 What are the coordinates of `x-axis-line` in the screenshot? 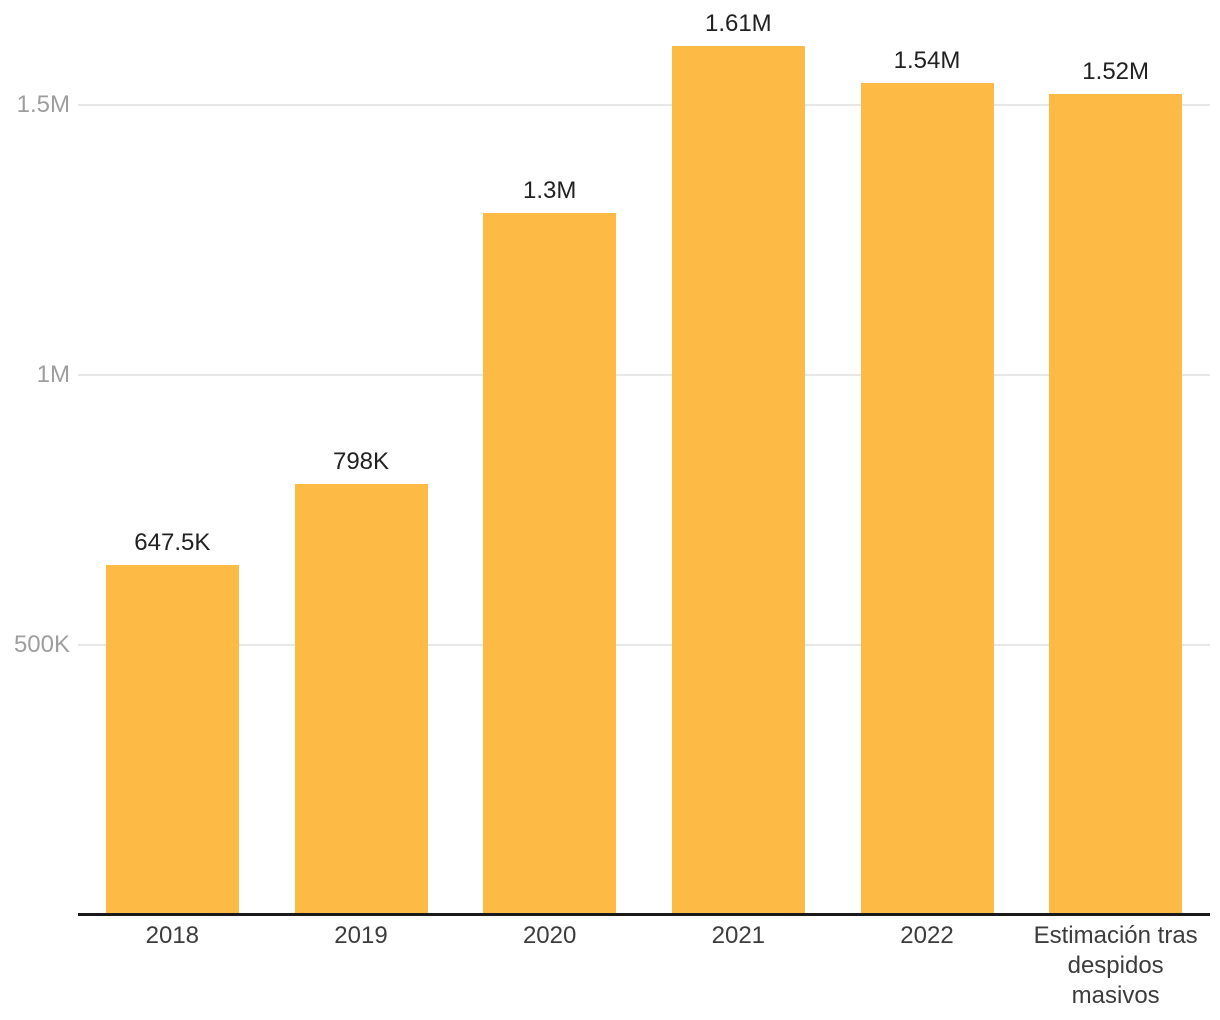 It's located at (644, 914).